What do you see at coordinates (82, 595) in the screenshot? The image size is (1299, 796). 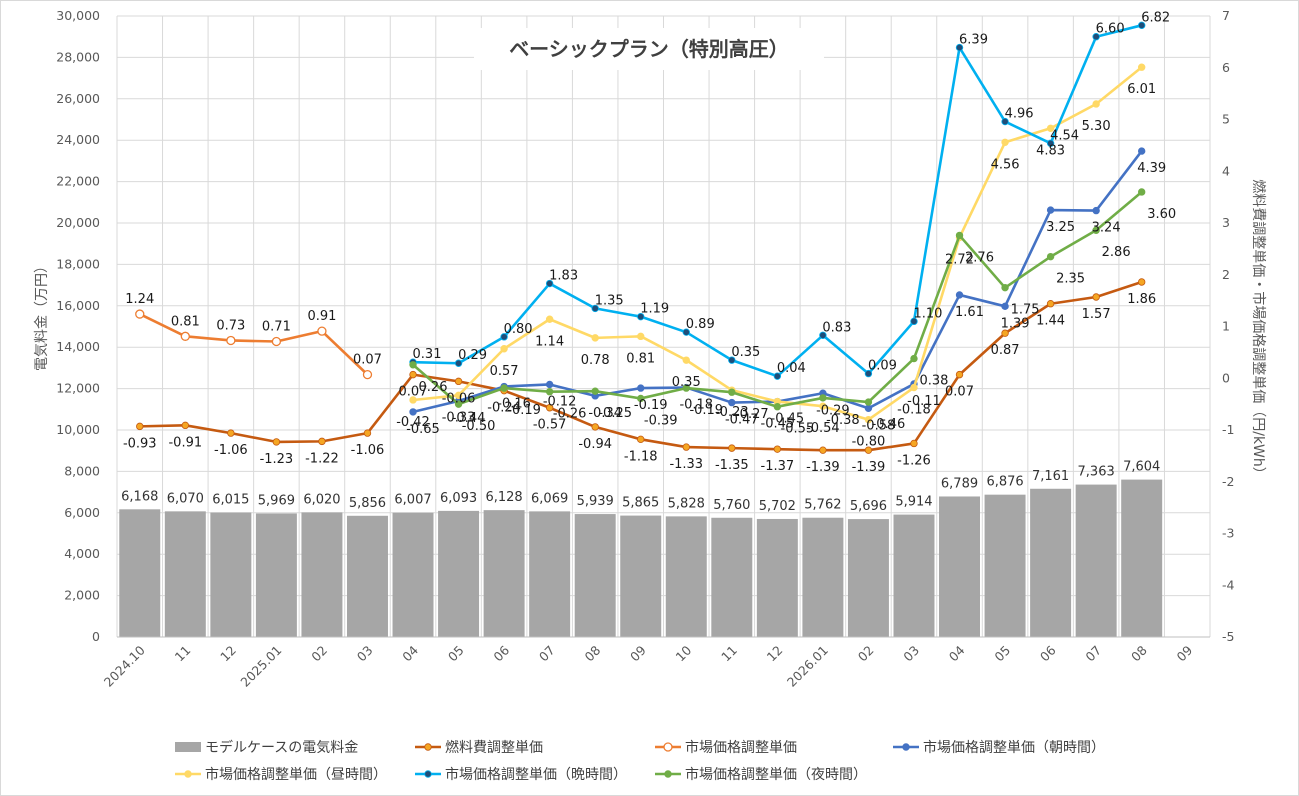 I see `left-tick-label: 2,000` at bounding box center [82, 595].